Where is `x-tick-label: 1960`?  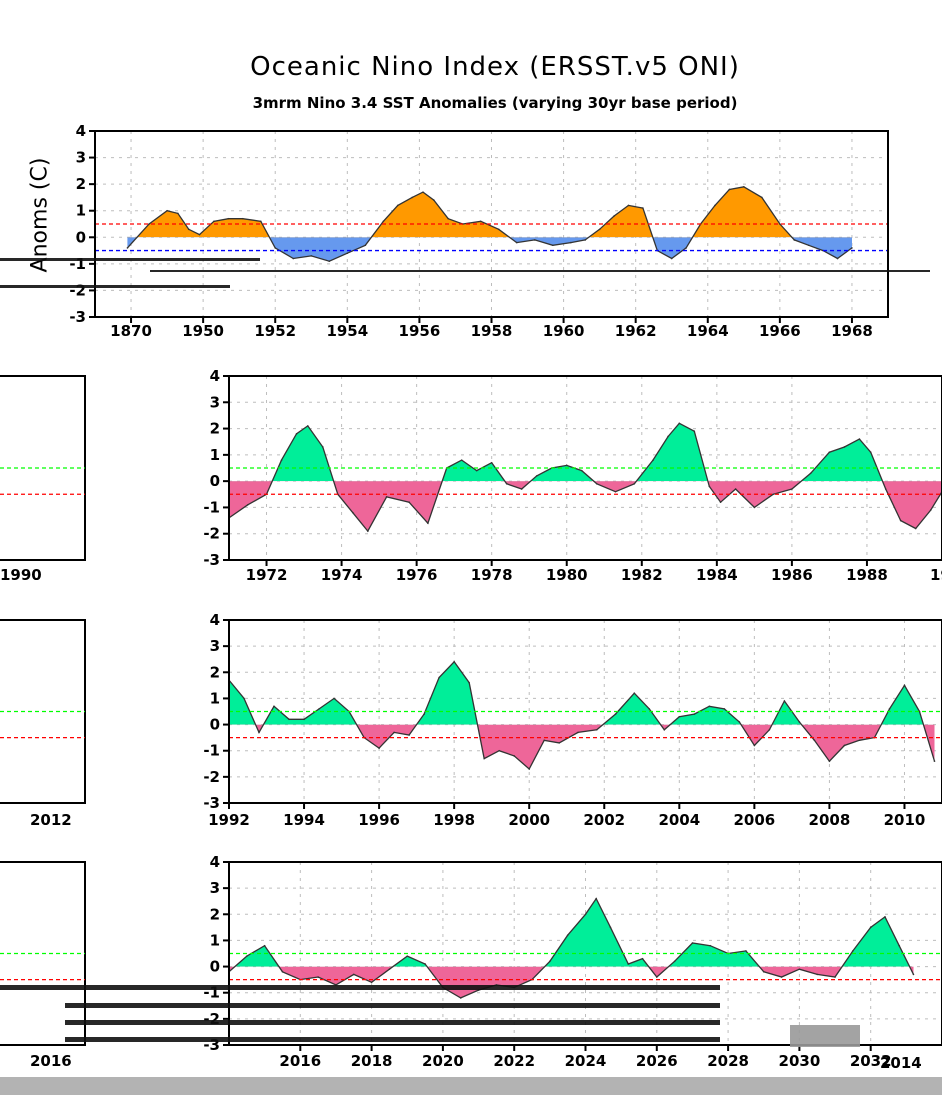 x-tick-label: 1960 is located at coordinates (564, 331).